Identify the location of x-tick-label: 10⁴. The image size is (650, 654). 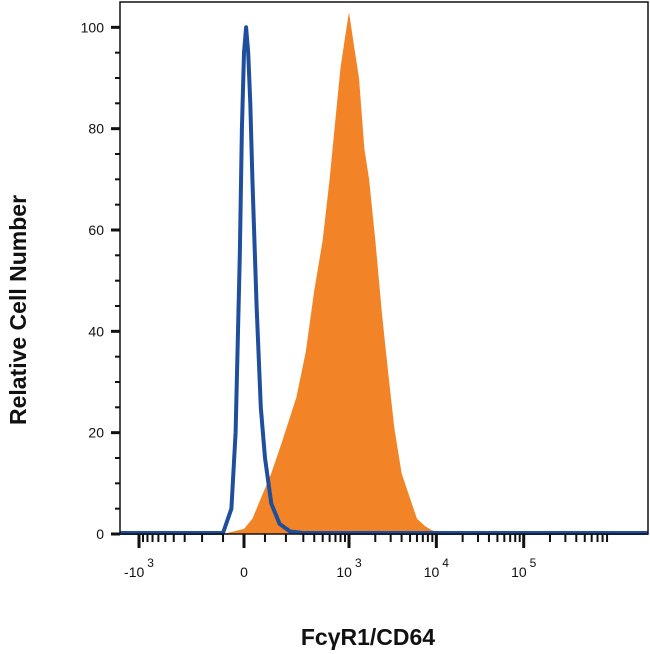
(437, 568).